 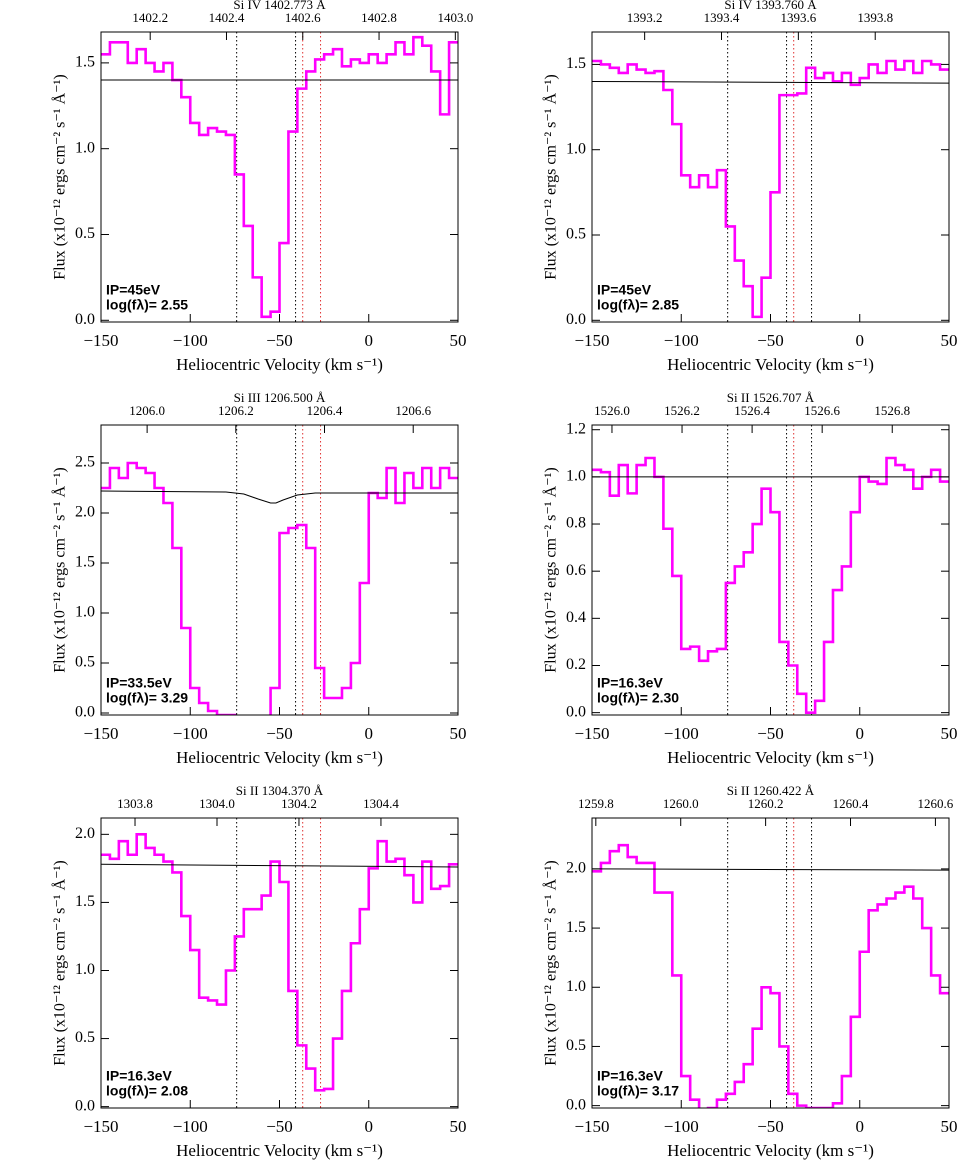 I want to click on annotation: log(fλ)= 2.55, so click(x=147, y=305).